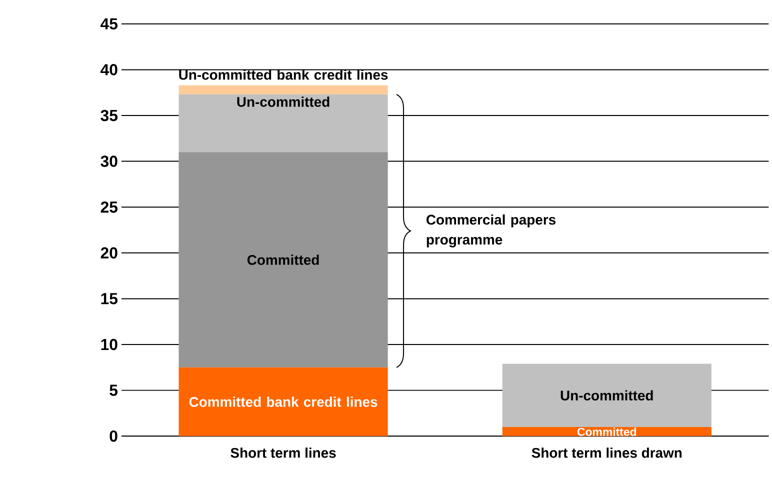  Describe the element at coordinates (109, 24) in the screenshot. I see `y-tick-label: 45` at that location.